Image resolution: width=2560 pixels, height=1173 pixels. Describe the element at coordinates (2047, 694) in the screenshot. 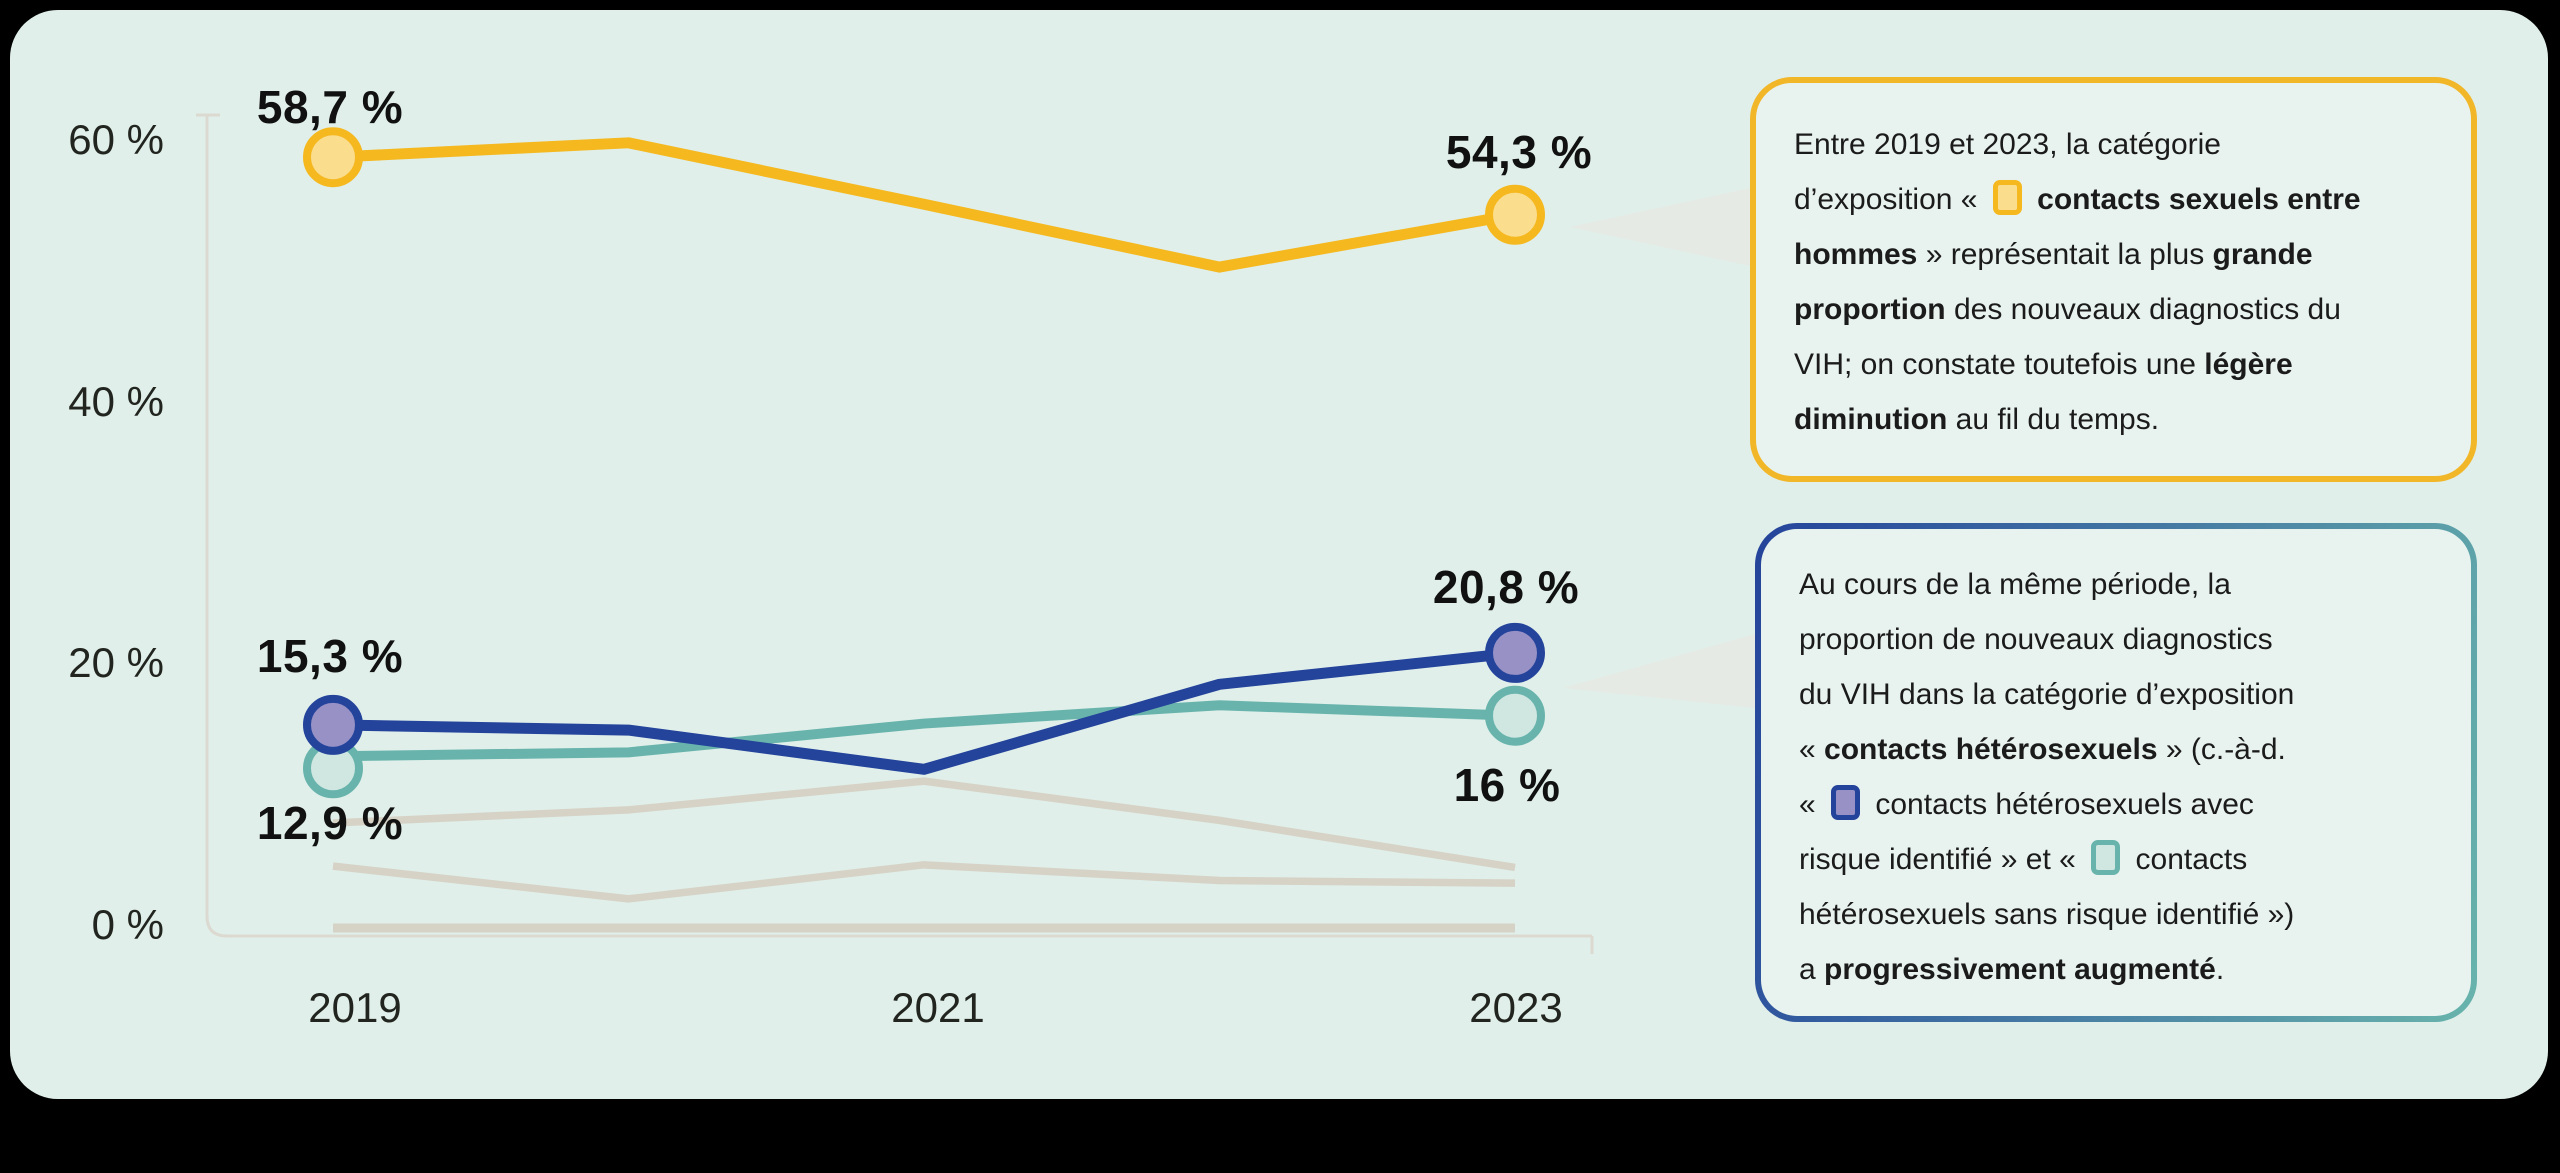

I see `callout-text: du VIH dans la catégorie d’exposition` at that location.